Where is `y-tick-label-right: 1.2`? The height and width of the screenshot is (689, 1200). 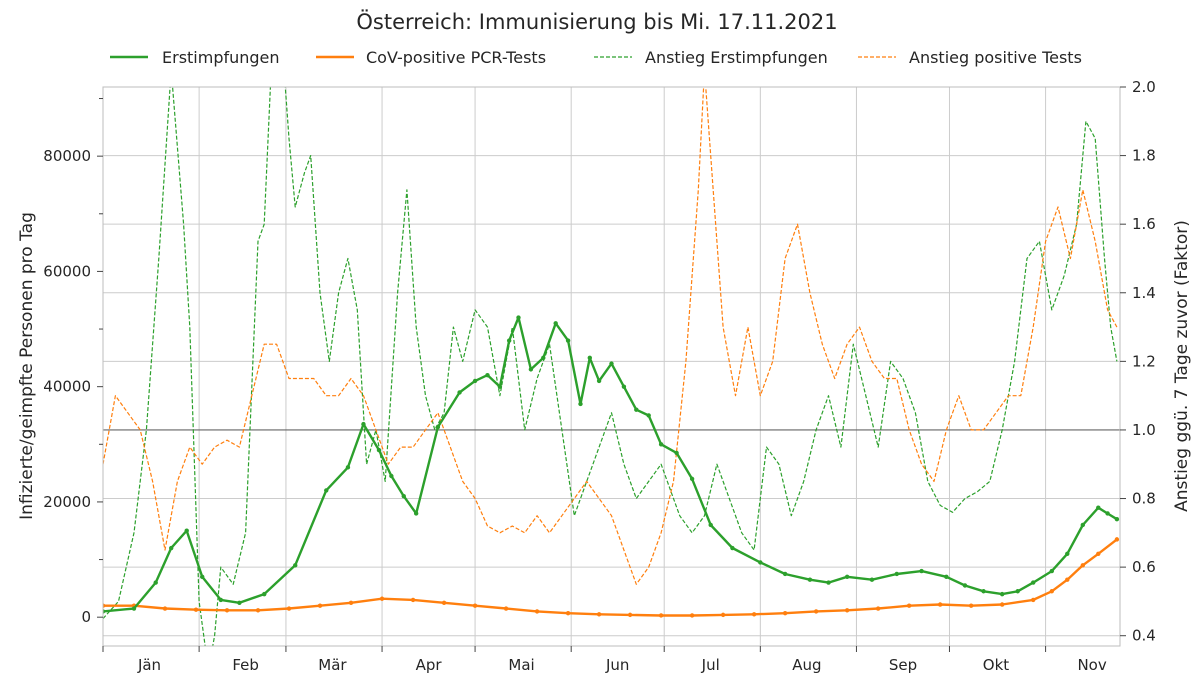 y-tick-label-right: 1.2 is located at coordinates (1144, 361).